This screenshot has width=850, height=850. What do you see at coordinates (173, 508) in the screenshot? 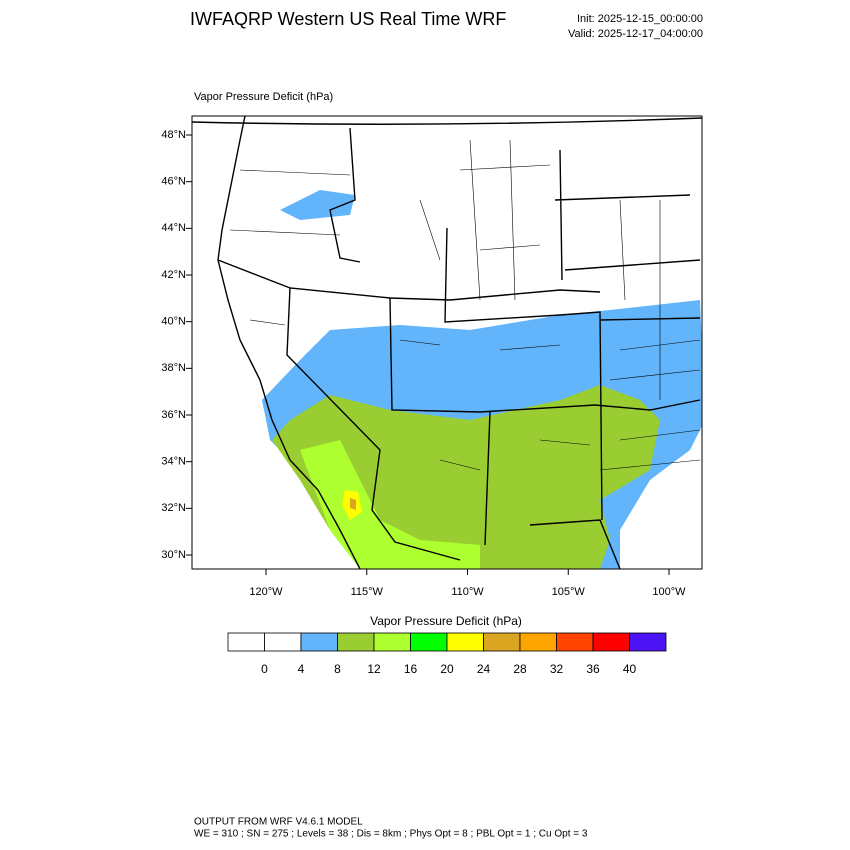
I see `lat-label: 32°N` at bounding box center [173, 508].